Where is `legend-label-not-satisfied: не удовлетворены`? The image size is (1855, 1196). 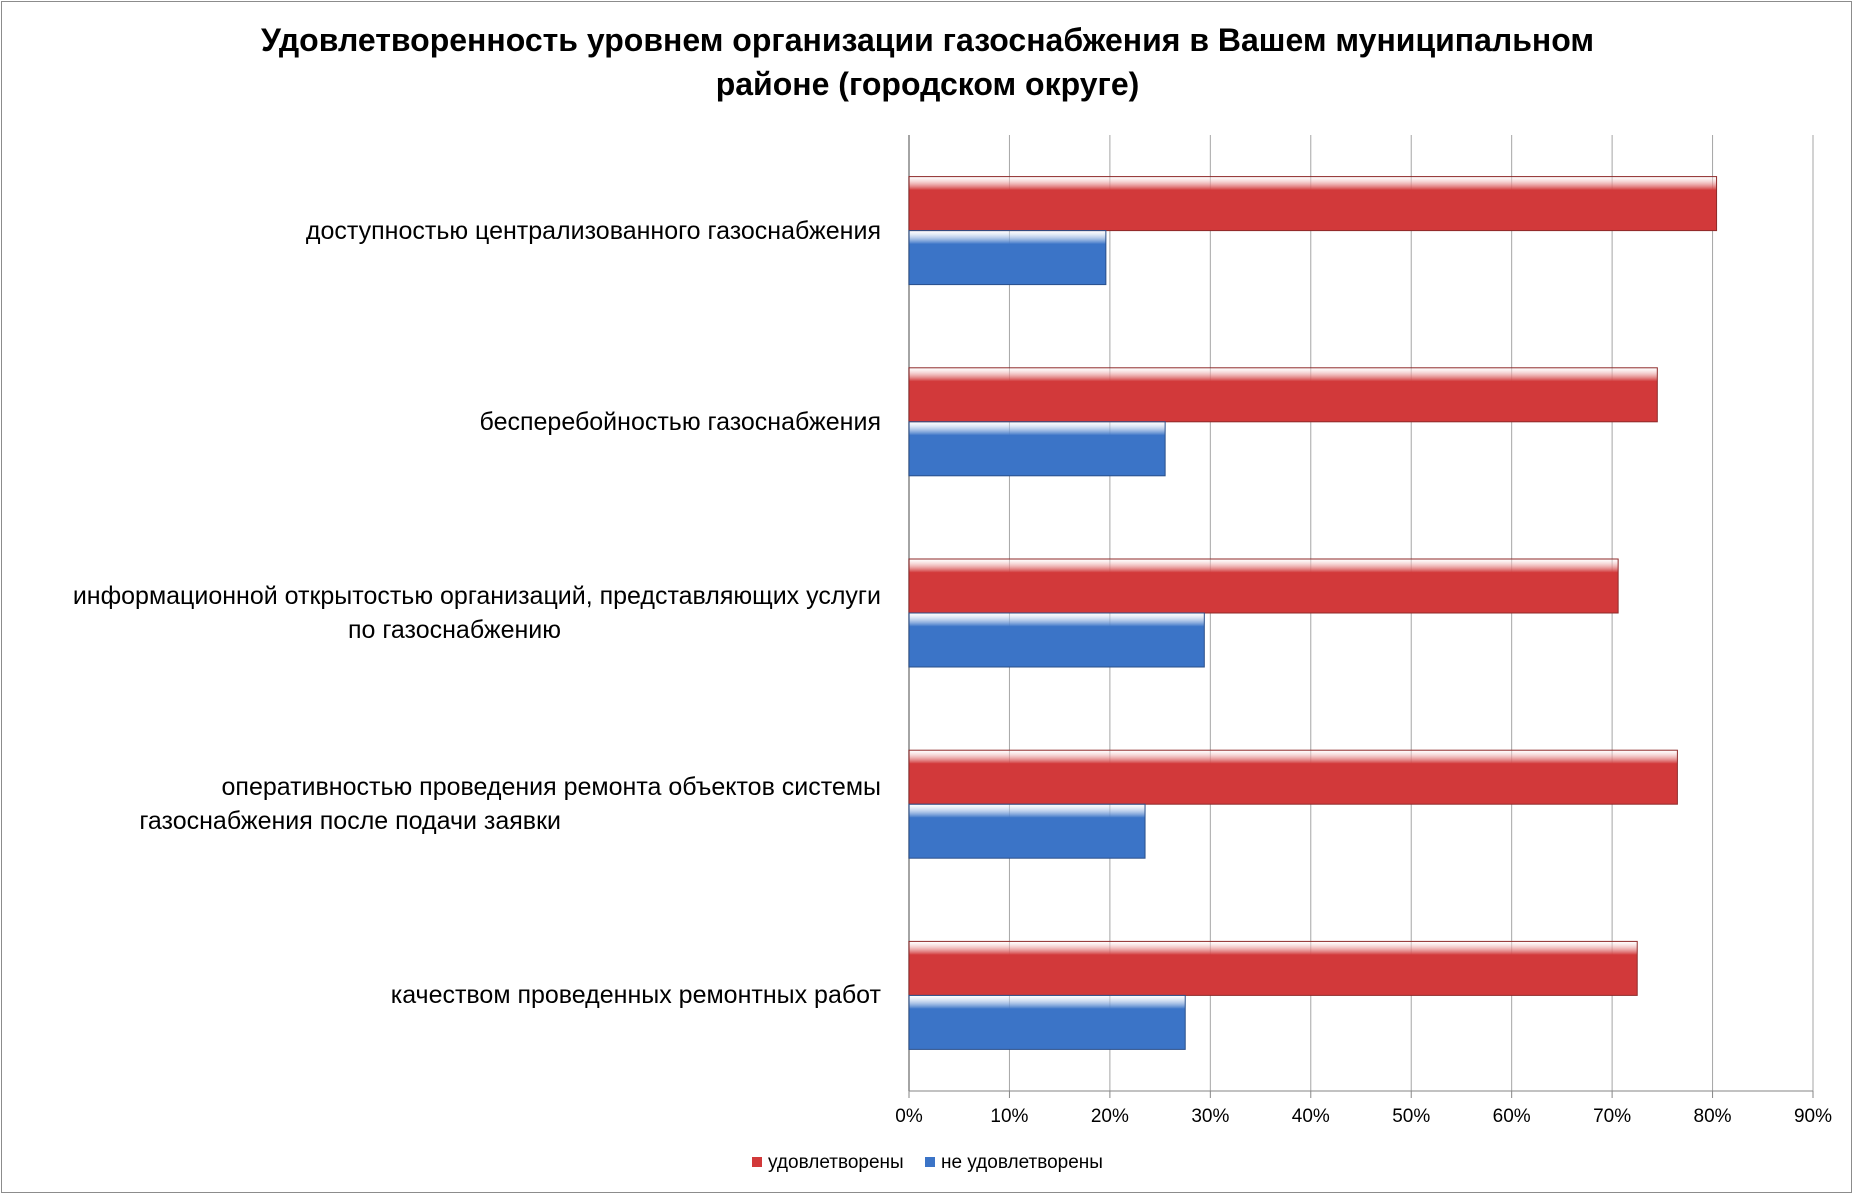 legend-label-not-satisfied: не удовлетворены is located at coordinates (1021, 1162).